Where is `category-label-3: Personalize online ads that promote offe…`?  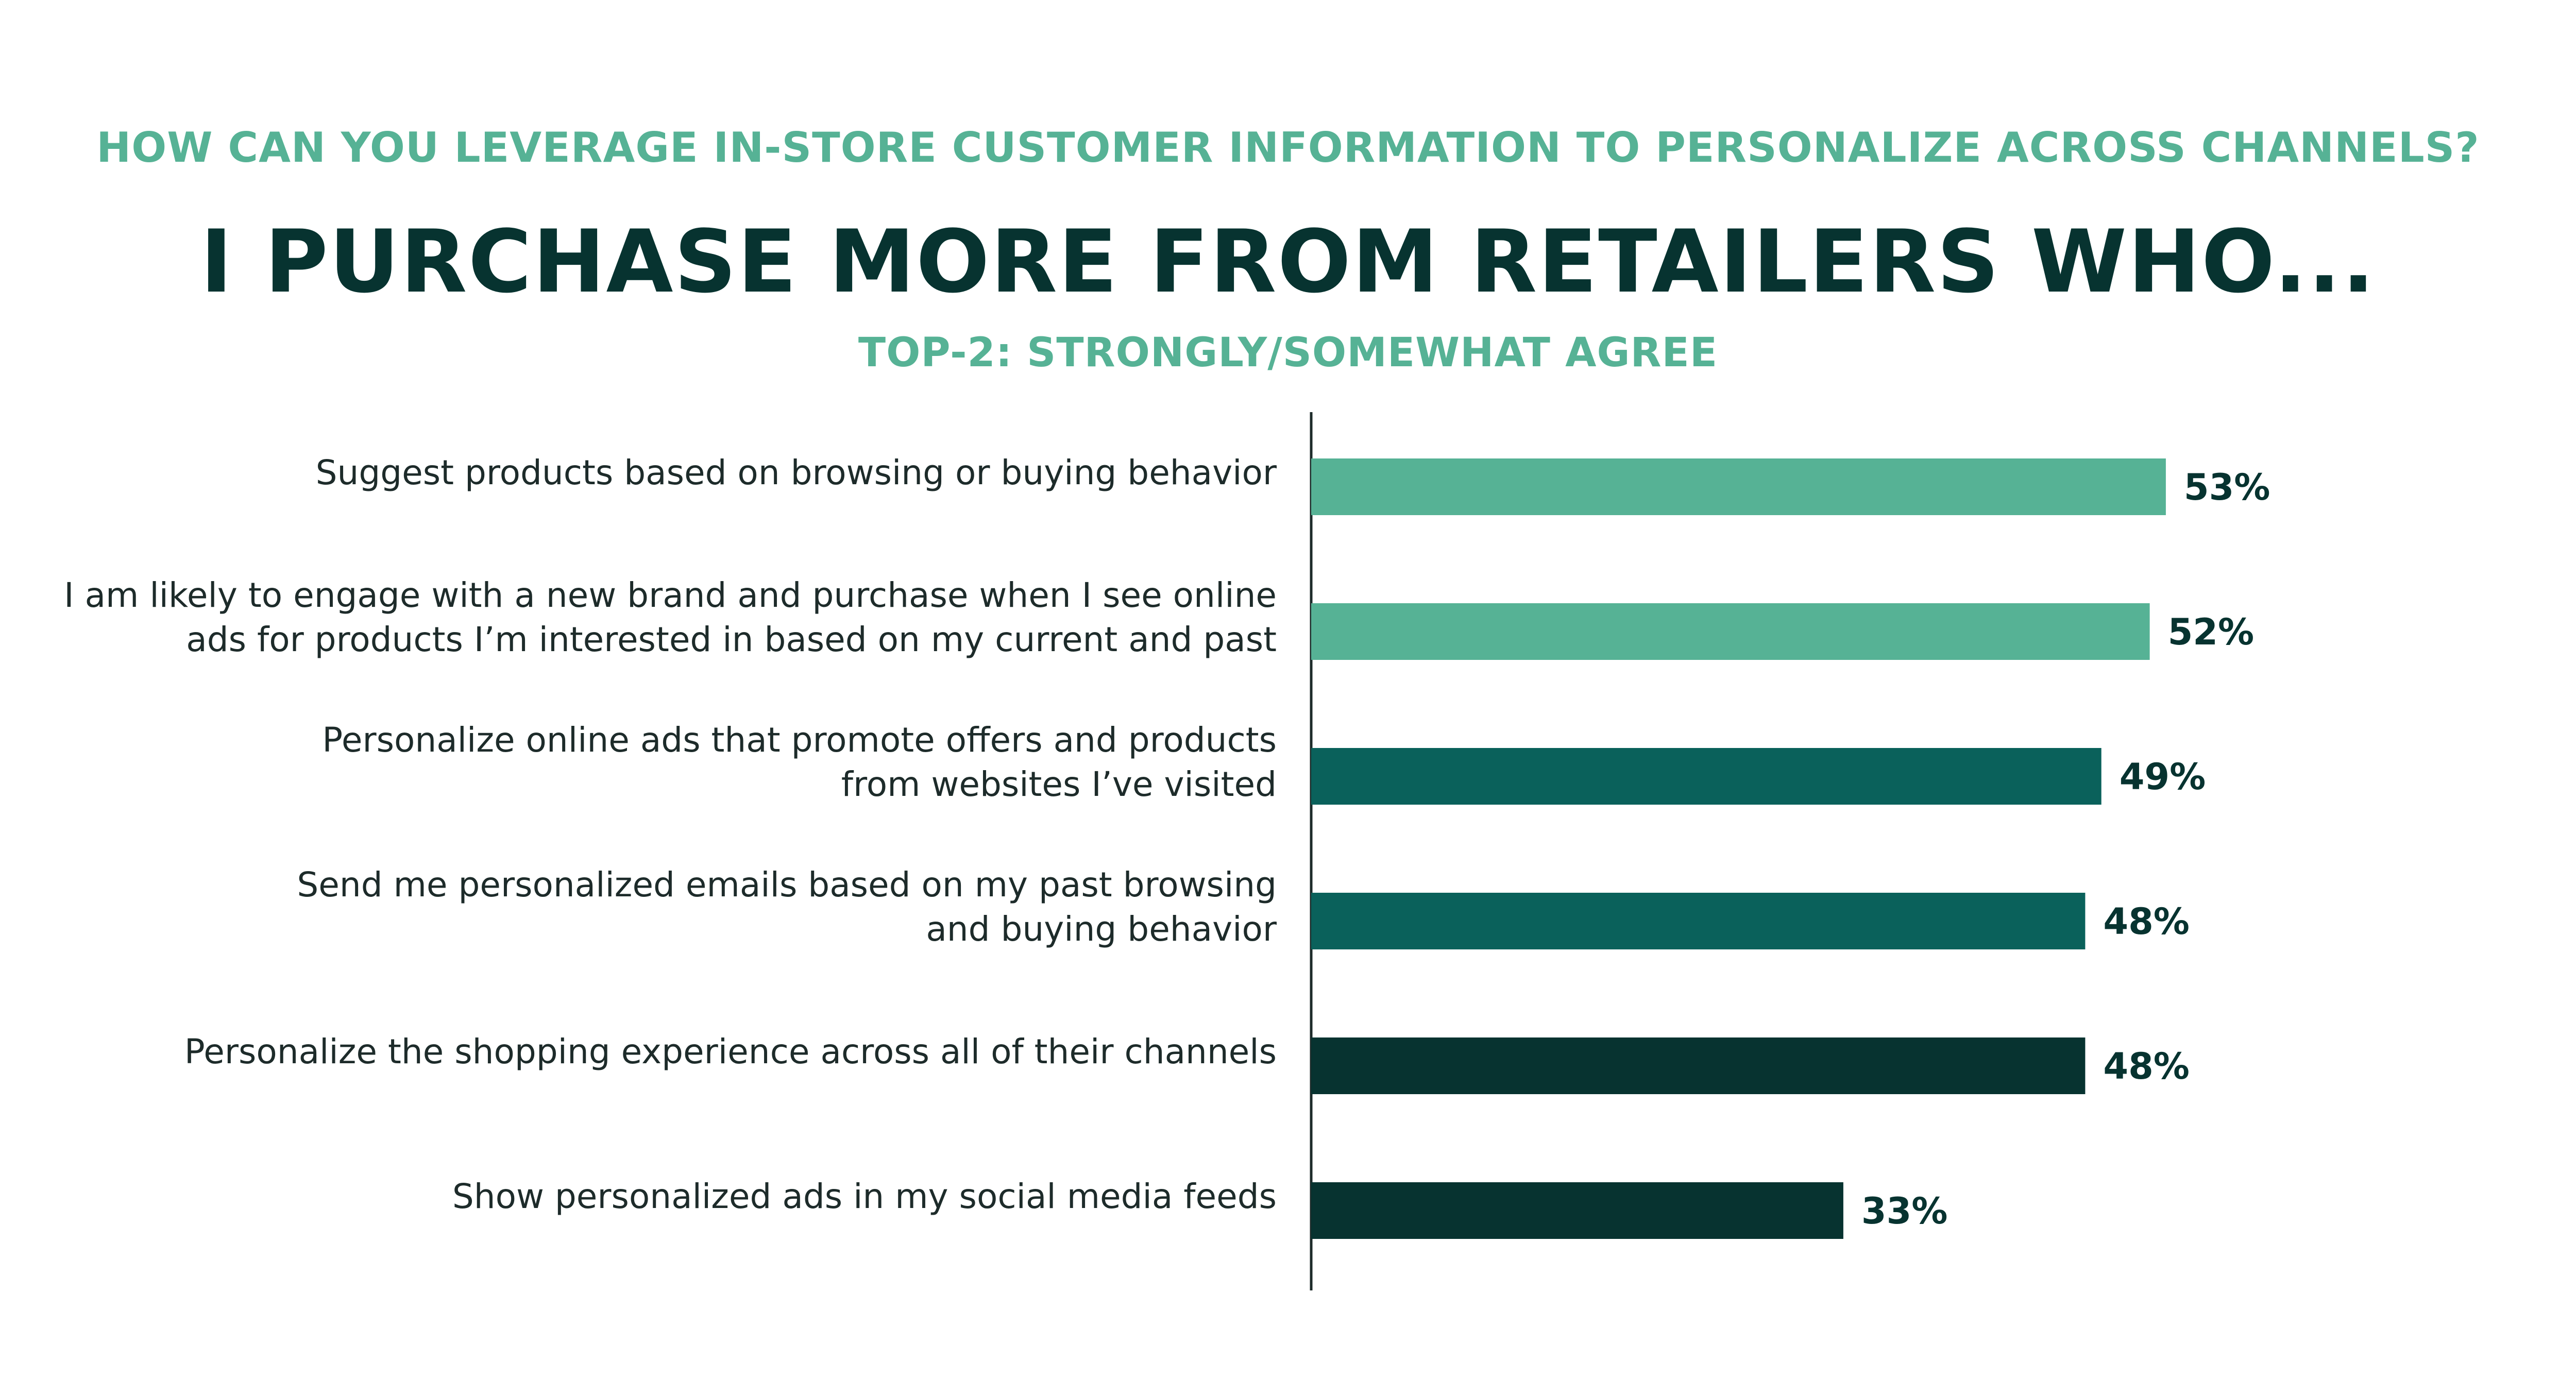
category-label-3: Personalize online ads that promote offe… is located at coordinates (799, 762).